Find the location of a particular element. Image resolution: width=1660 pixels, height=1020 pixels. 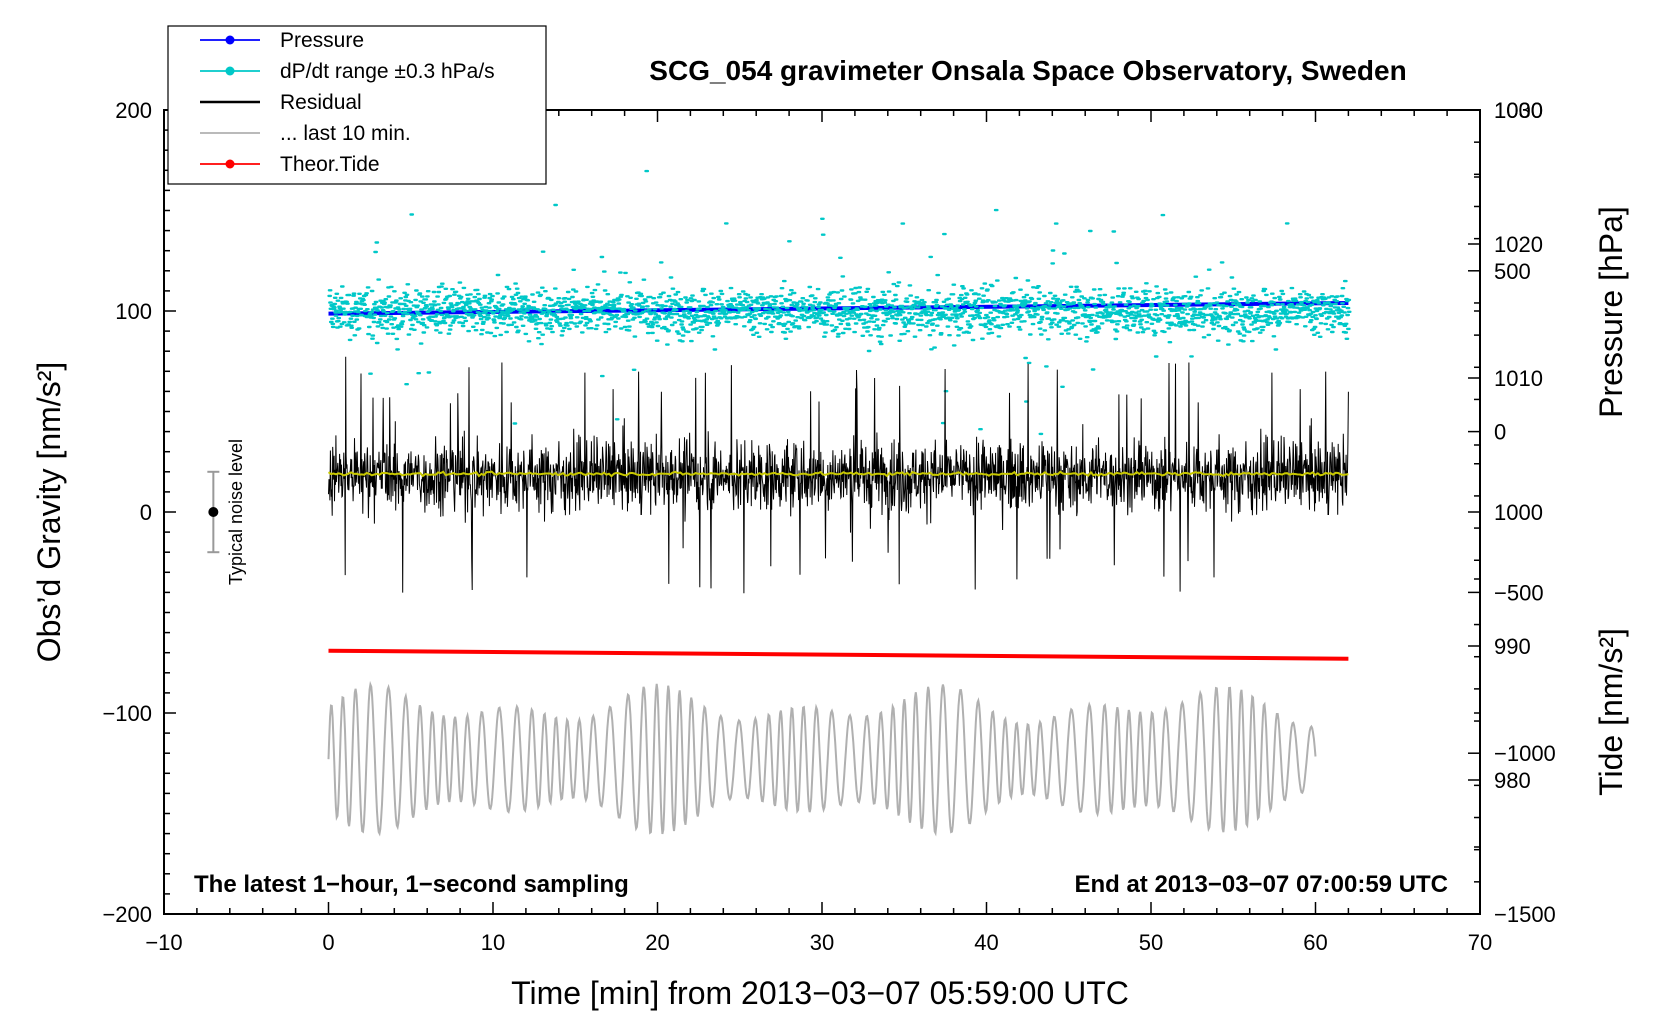

theor-tide-line is located at coordinates (838, 654).